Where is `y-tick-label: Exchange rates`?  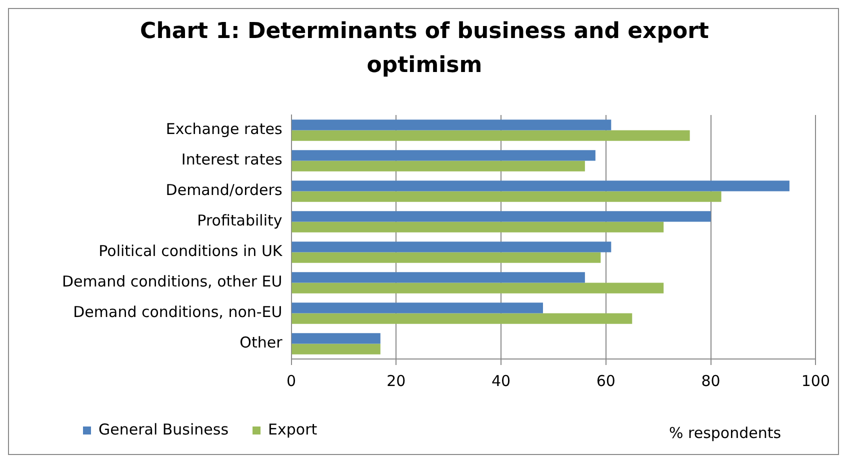 y-tick-label: Exchange rates is located at coordinates (224, 129).